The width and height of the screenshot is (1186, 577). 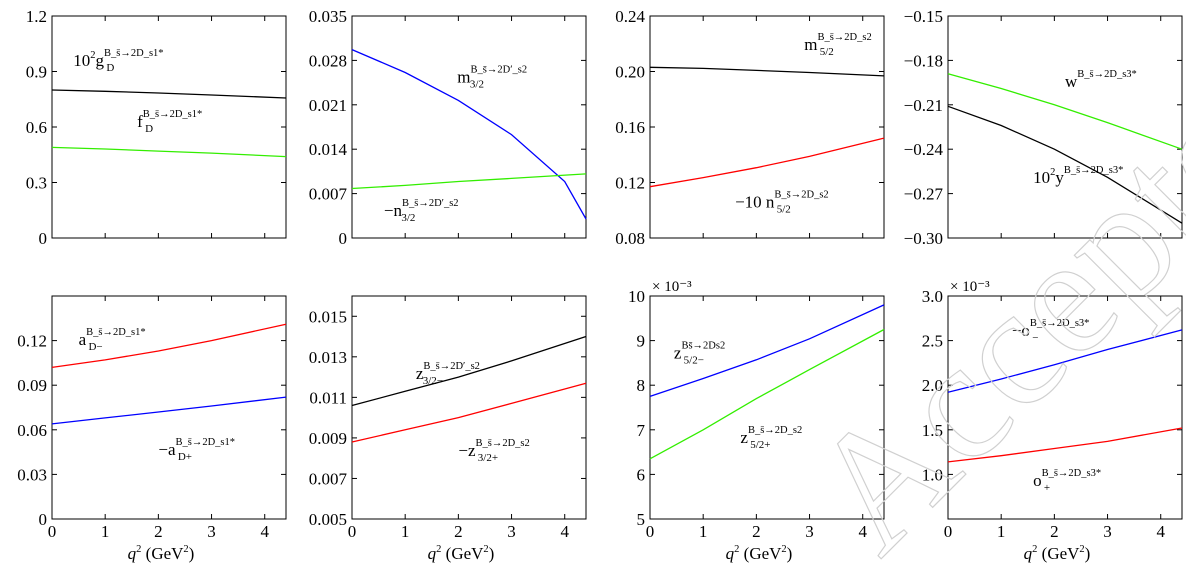 What do you see at coordinates (630, 16) in the screenshot?
I see `y-tick-label: 0.24` at bounding box center [630, 16].